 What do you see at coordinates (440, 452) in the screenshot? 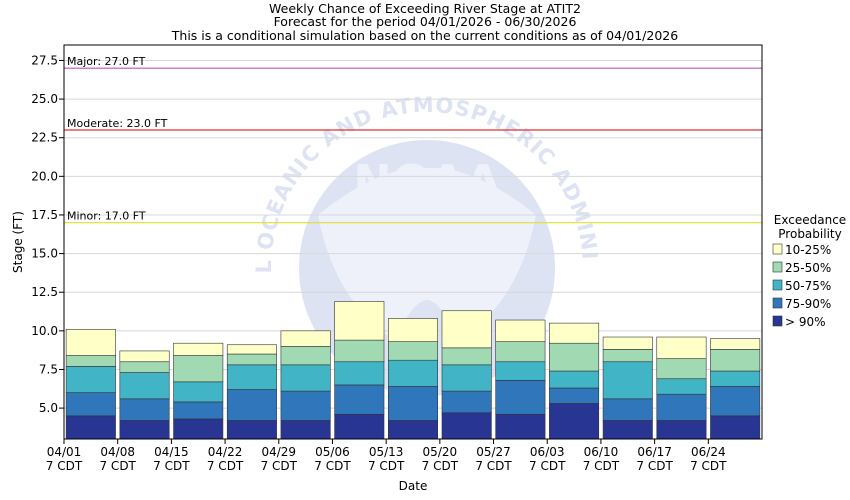
I see `x-tick-label: 05/20` at bounding box center [440, 452].